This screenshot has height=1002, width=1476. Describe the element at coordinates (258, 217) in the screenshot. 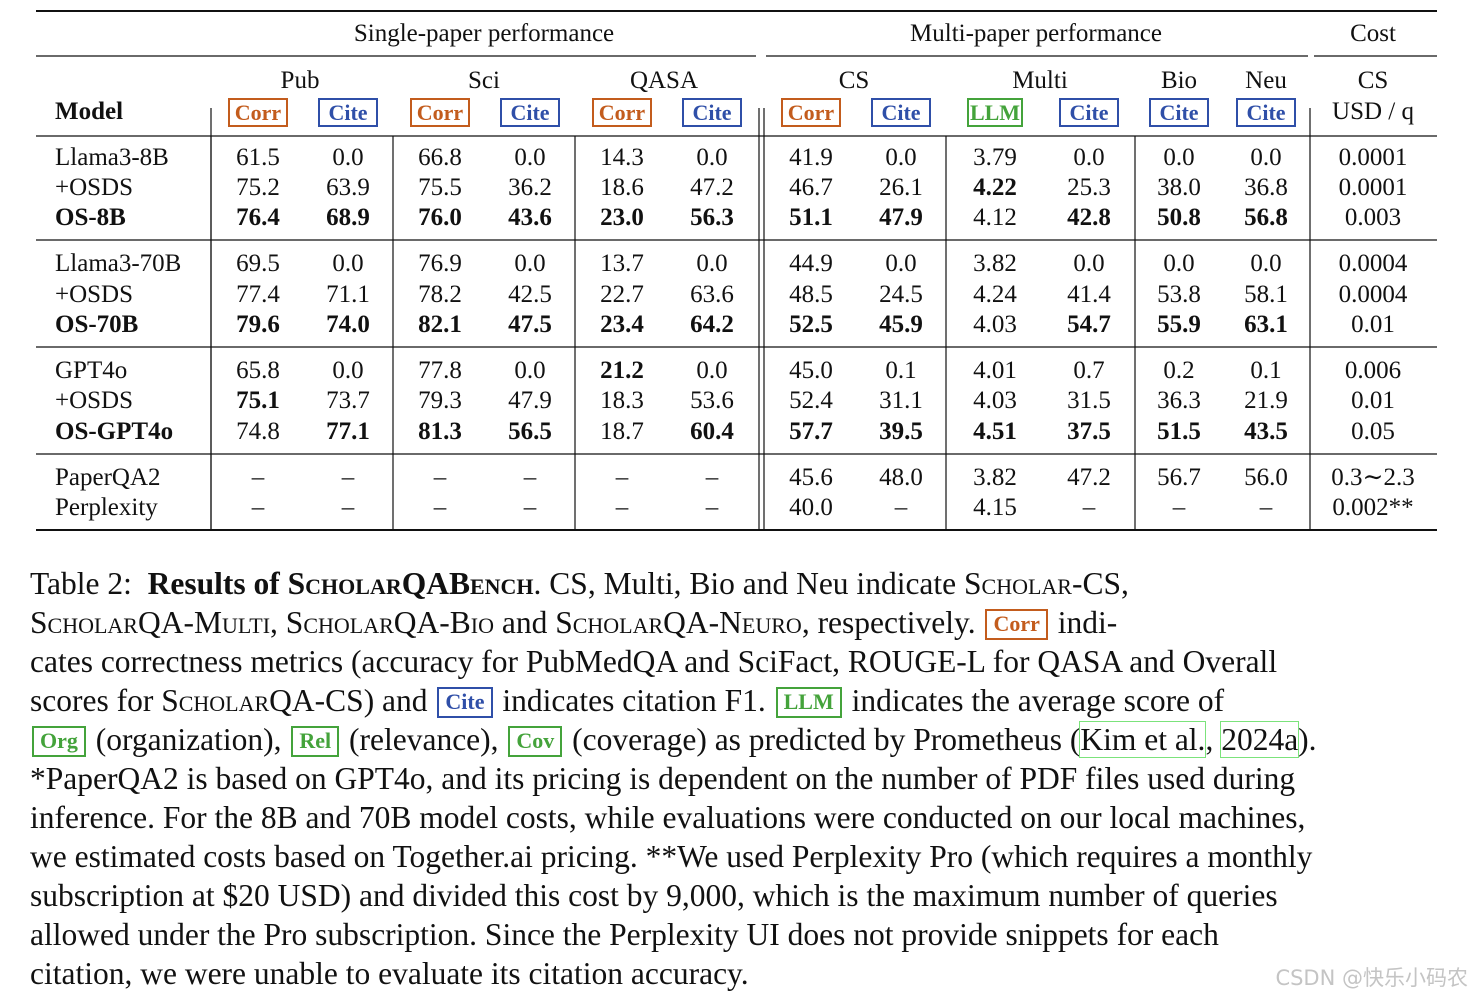

I see `table-cell: 76.4` at that location.